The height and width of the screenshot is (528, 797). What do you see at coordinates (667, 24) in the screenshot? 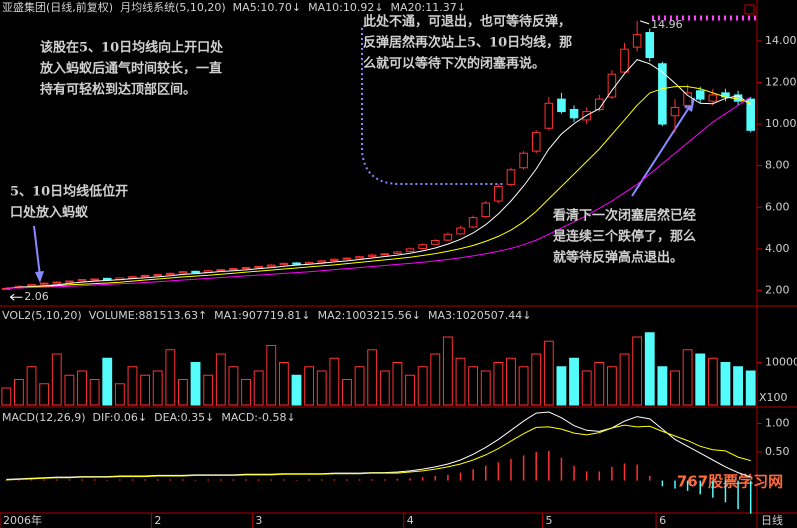
I see `max-label: 14.96` at bounding box center [667, 24].